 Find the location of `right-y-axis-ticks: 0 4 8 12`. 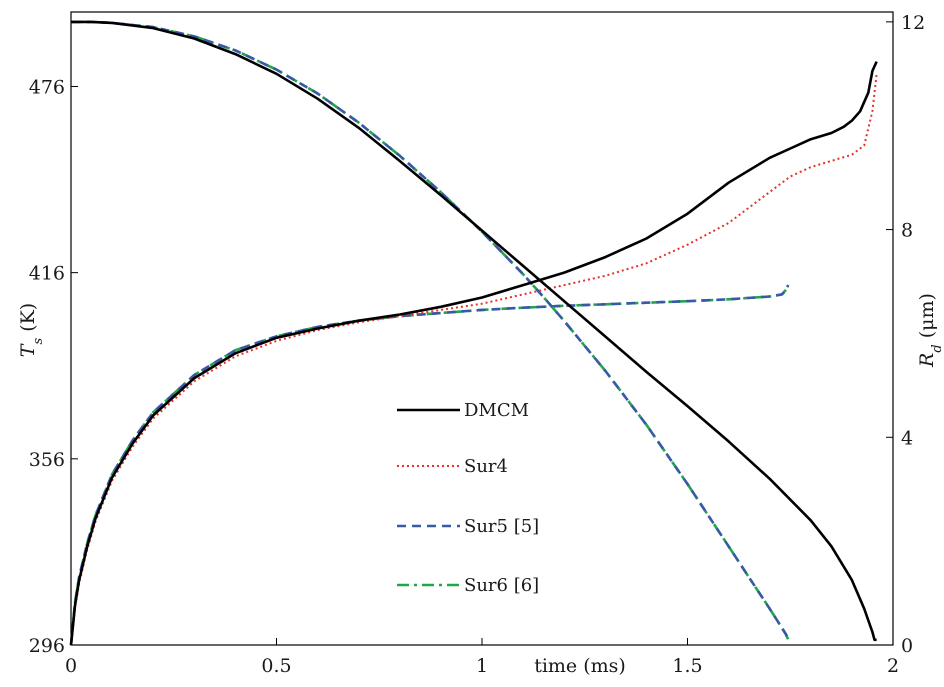

right-y-axis-ticks: 0 4 8 12 is located at coordinates (905, 334).